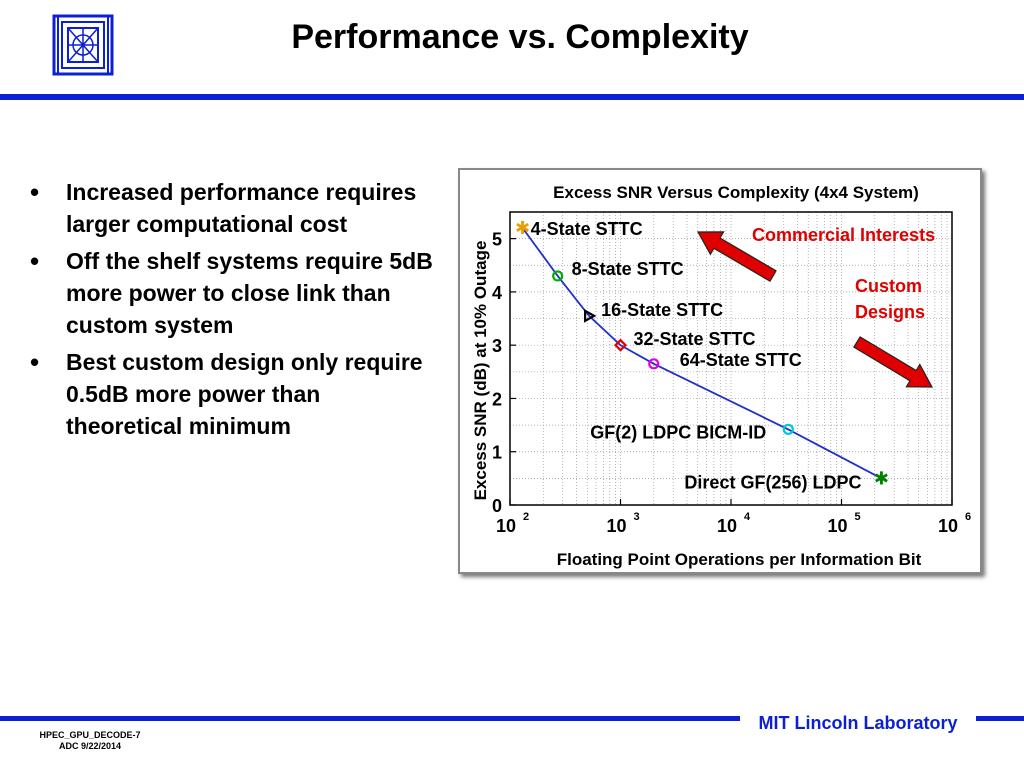 The height and width of the screenshot is (768, 1024). I want to click on x-tick-exponent: 2, so click(526, 517).